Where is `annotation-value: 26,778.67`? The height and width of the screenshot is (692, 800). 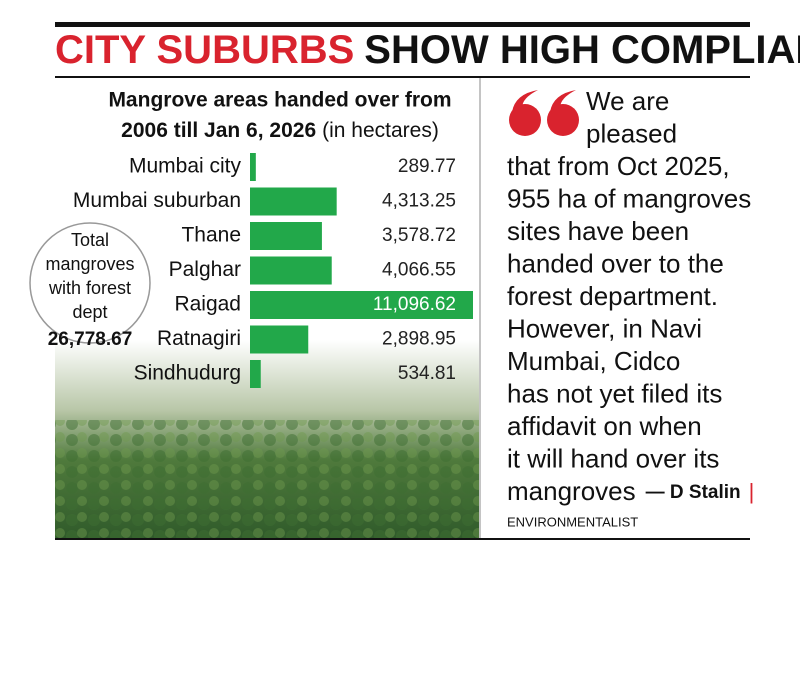
annotation-value: 26,778.67 is located at coordinates (90, 339).